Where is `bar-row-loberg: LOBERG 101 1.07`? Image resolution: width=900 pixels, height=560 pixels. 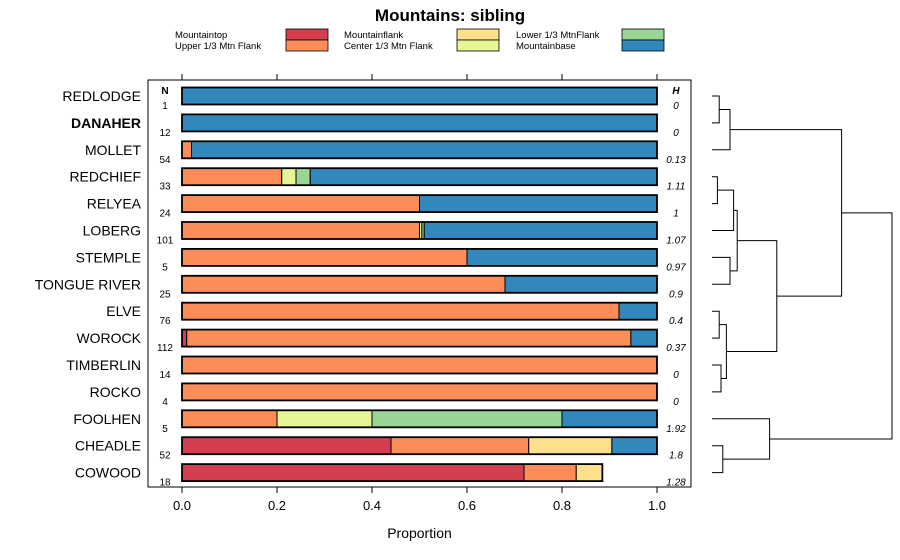
bar-row-loberg: LOBERG 101 1.07 is located at coordinates (384, 234).